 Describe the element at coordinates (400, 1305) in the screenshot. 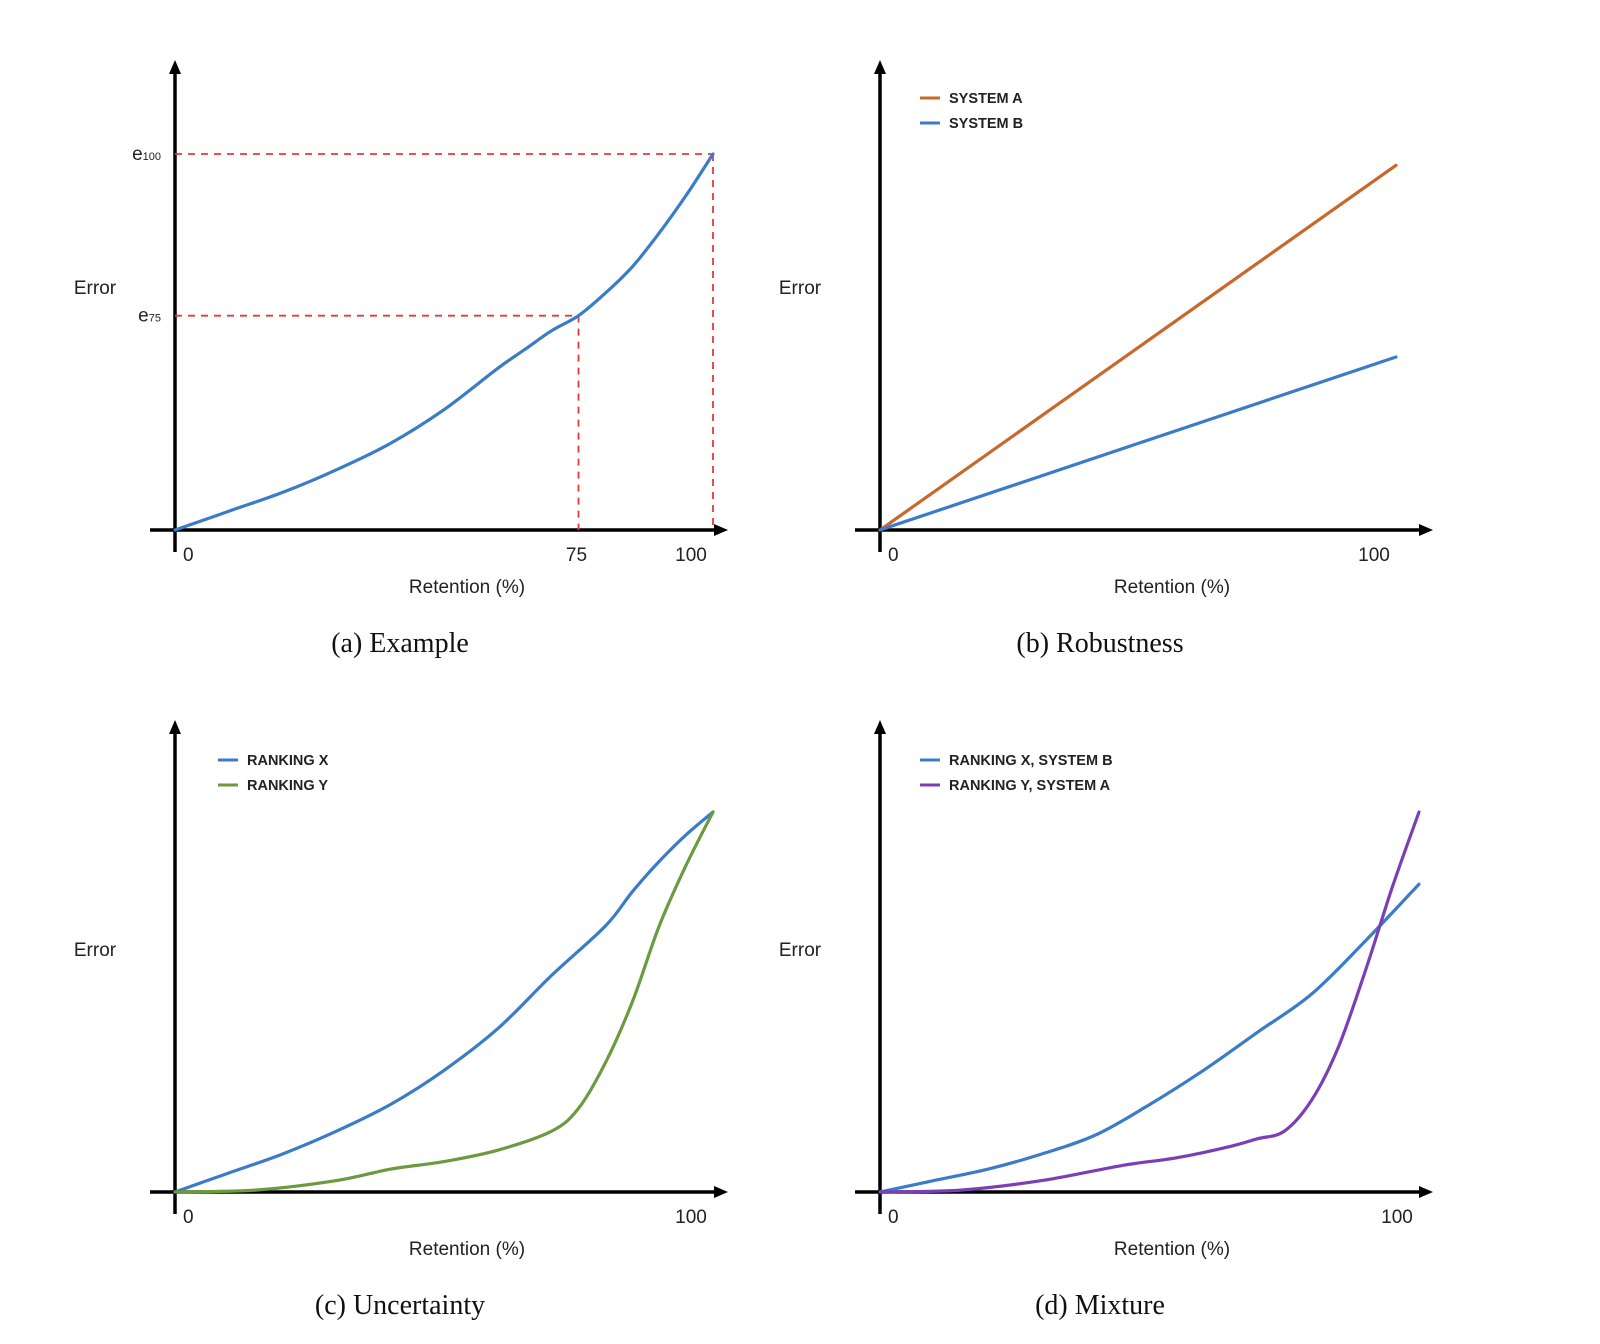

I see `panel-caption: (c) Uncertainty` at that location.